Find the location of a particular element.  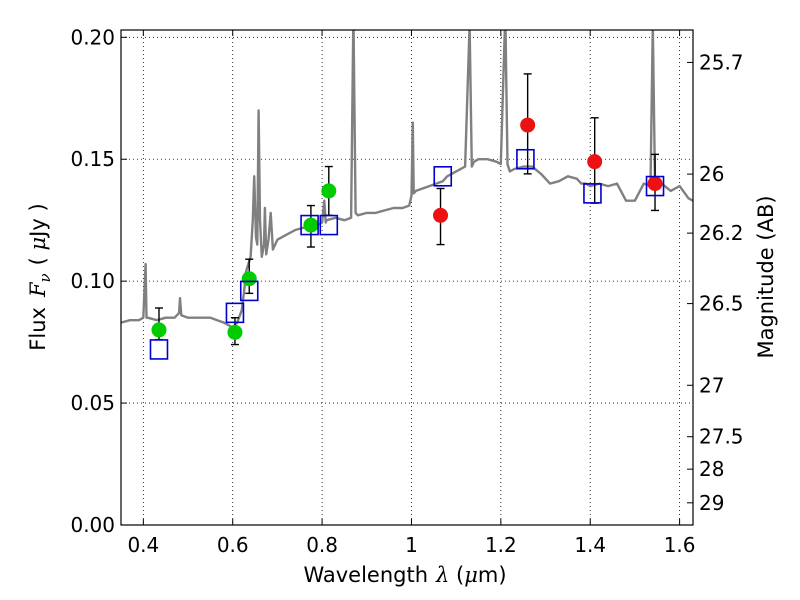

x-tick-label: 1 is located at coordinates (411, 545).